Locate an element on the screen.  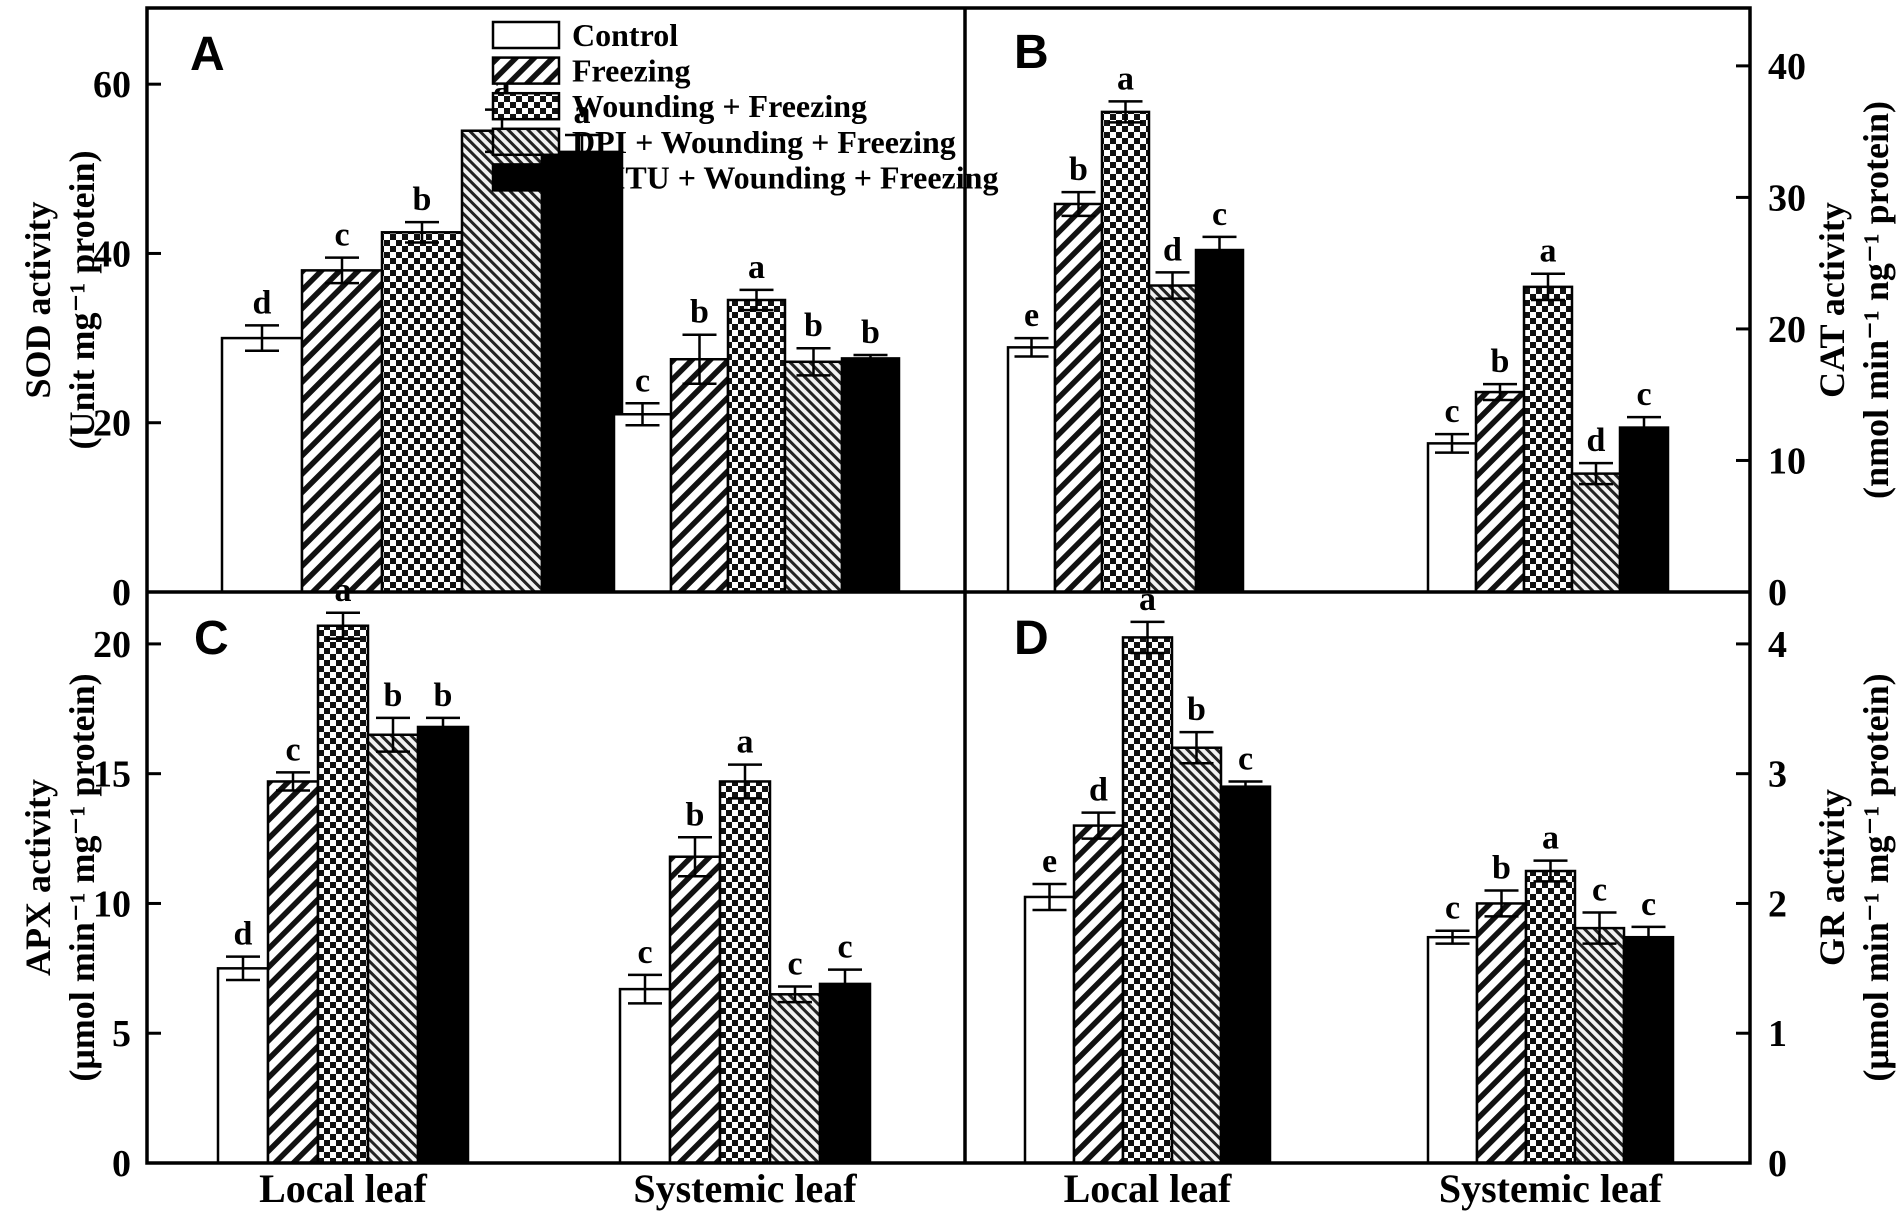
legend-swatch-control is located at coordinates (526, 35).